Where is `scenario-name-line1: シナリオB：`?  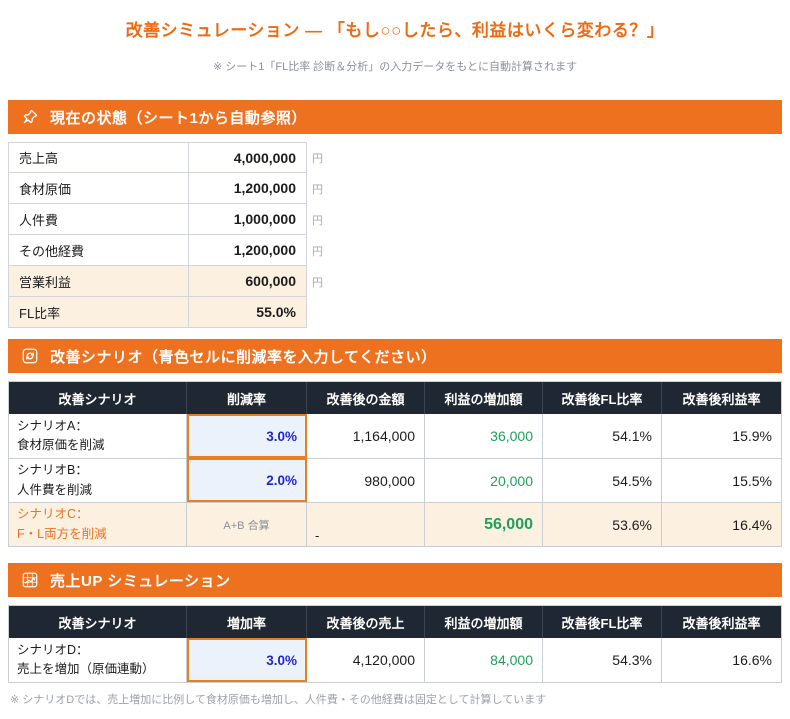
scenario-name-line1: シナリオB： is located at coordinates (52, 470).